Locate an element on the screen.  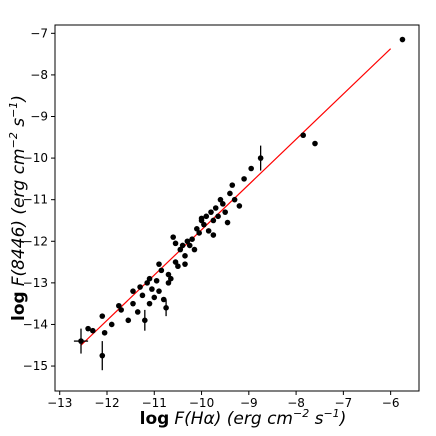
x-tick-label: −9 is located at coordinates (249, 403).